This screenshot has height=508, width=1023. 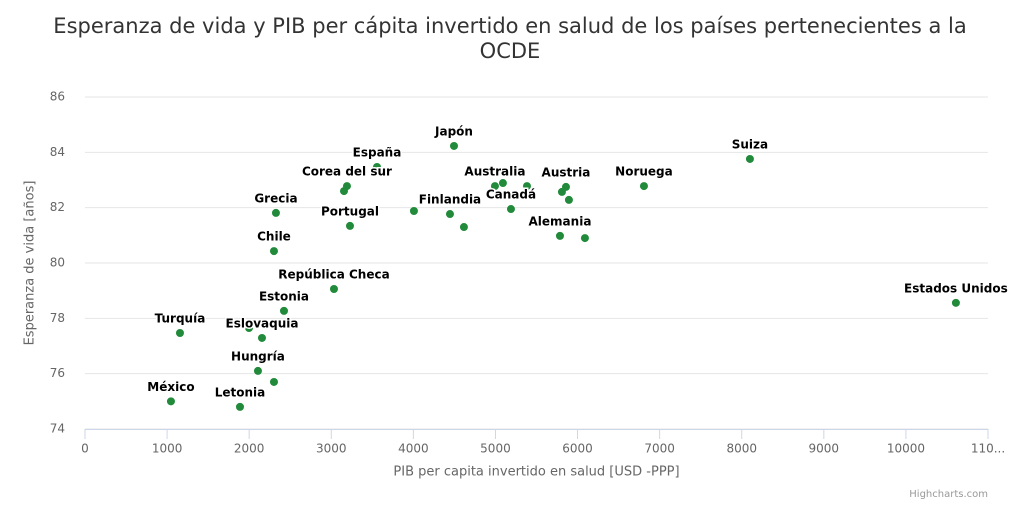 What do you see at coordinates (30, 263) in the screenshot?
I see `y-axis-title: Esperanza de vida [años]` at bounding box center [30, 263].